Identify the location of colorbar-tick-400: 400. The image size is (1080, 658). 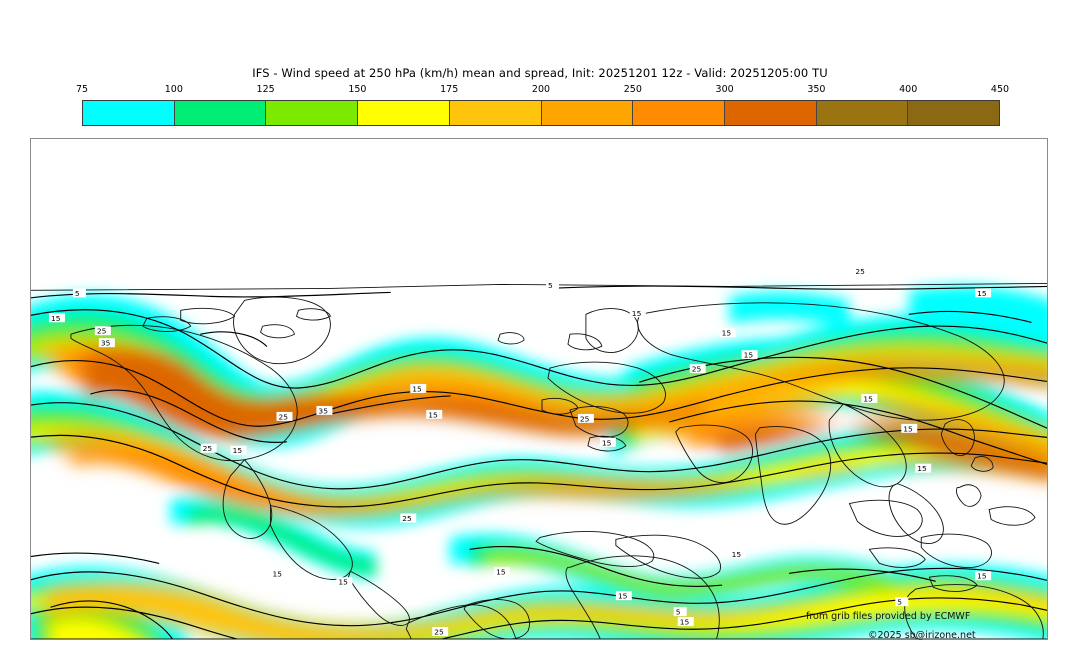
(908, 89).